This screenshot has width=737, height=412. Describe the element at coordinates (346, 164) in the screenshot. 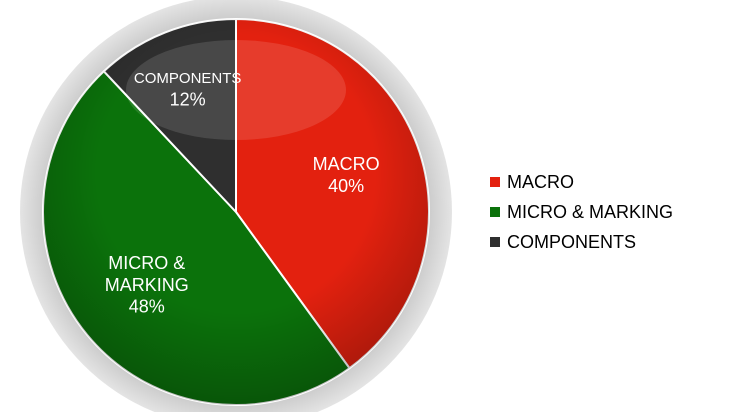

I see `slice-label: MACRO` at that location.